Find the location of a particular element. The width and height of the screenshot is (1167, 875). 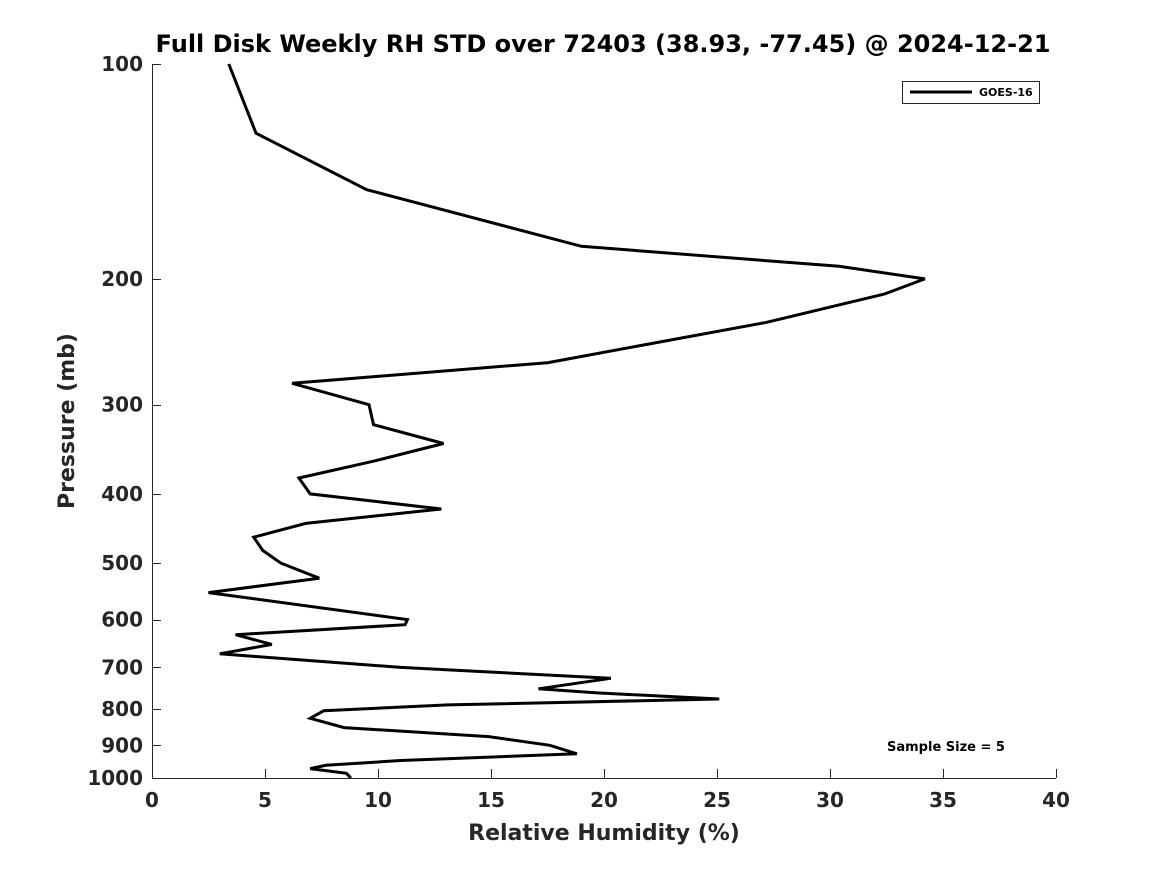

x-tick-label: 35 is located at coordinates (943, 800).